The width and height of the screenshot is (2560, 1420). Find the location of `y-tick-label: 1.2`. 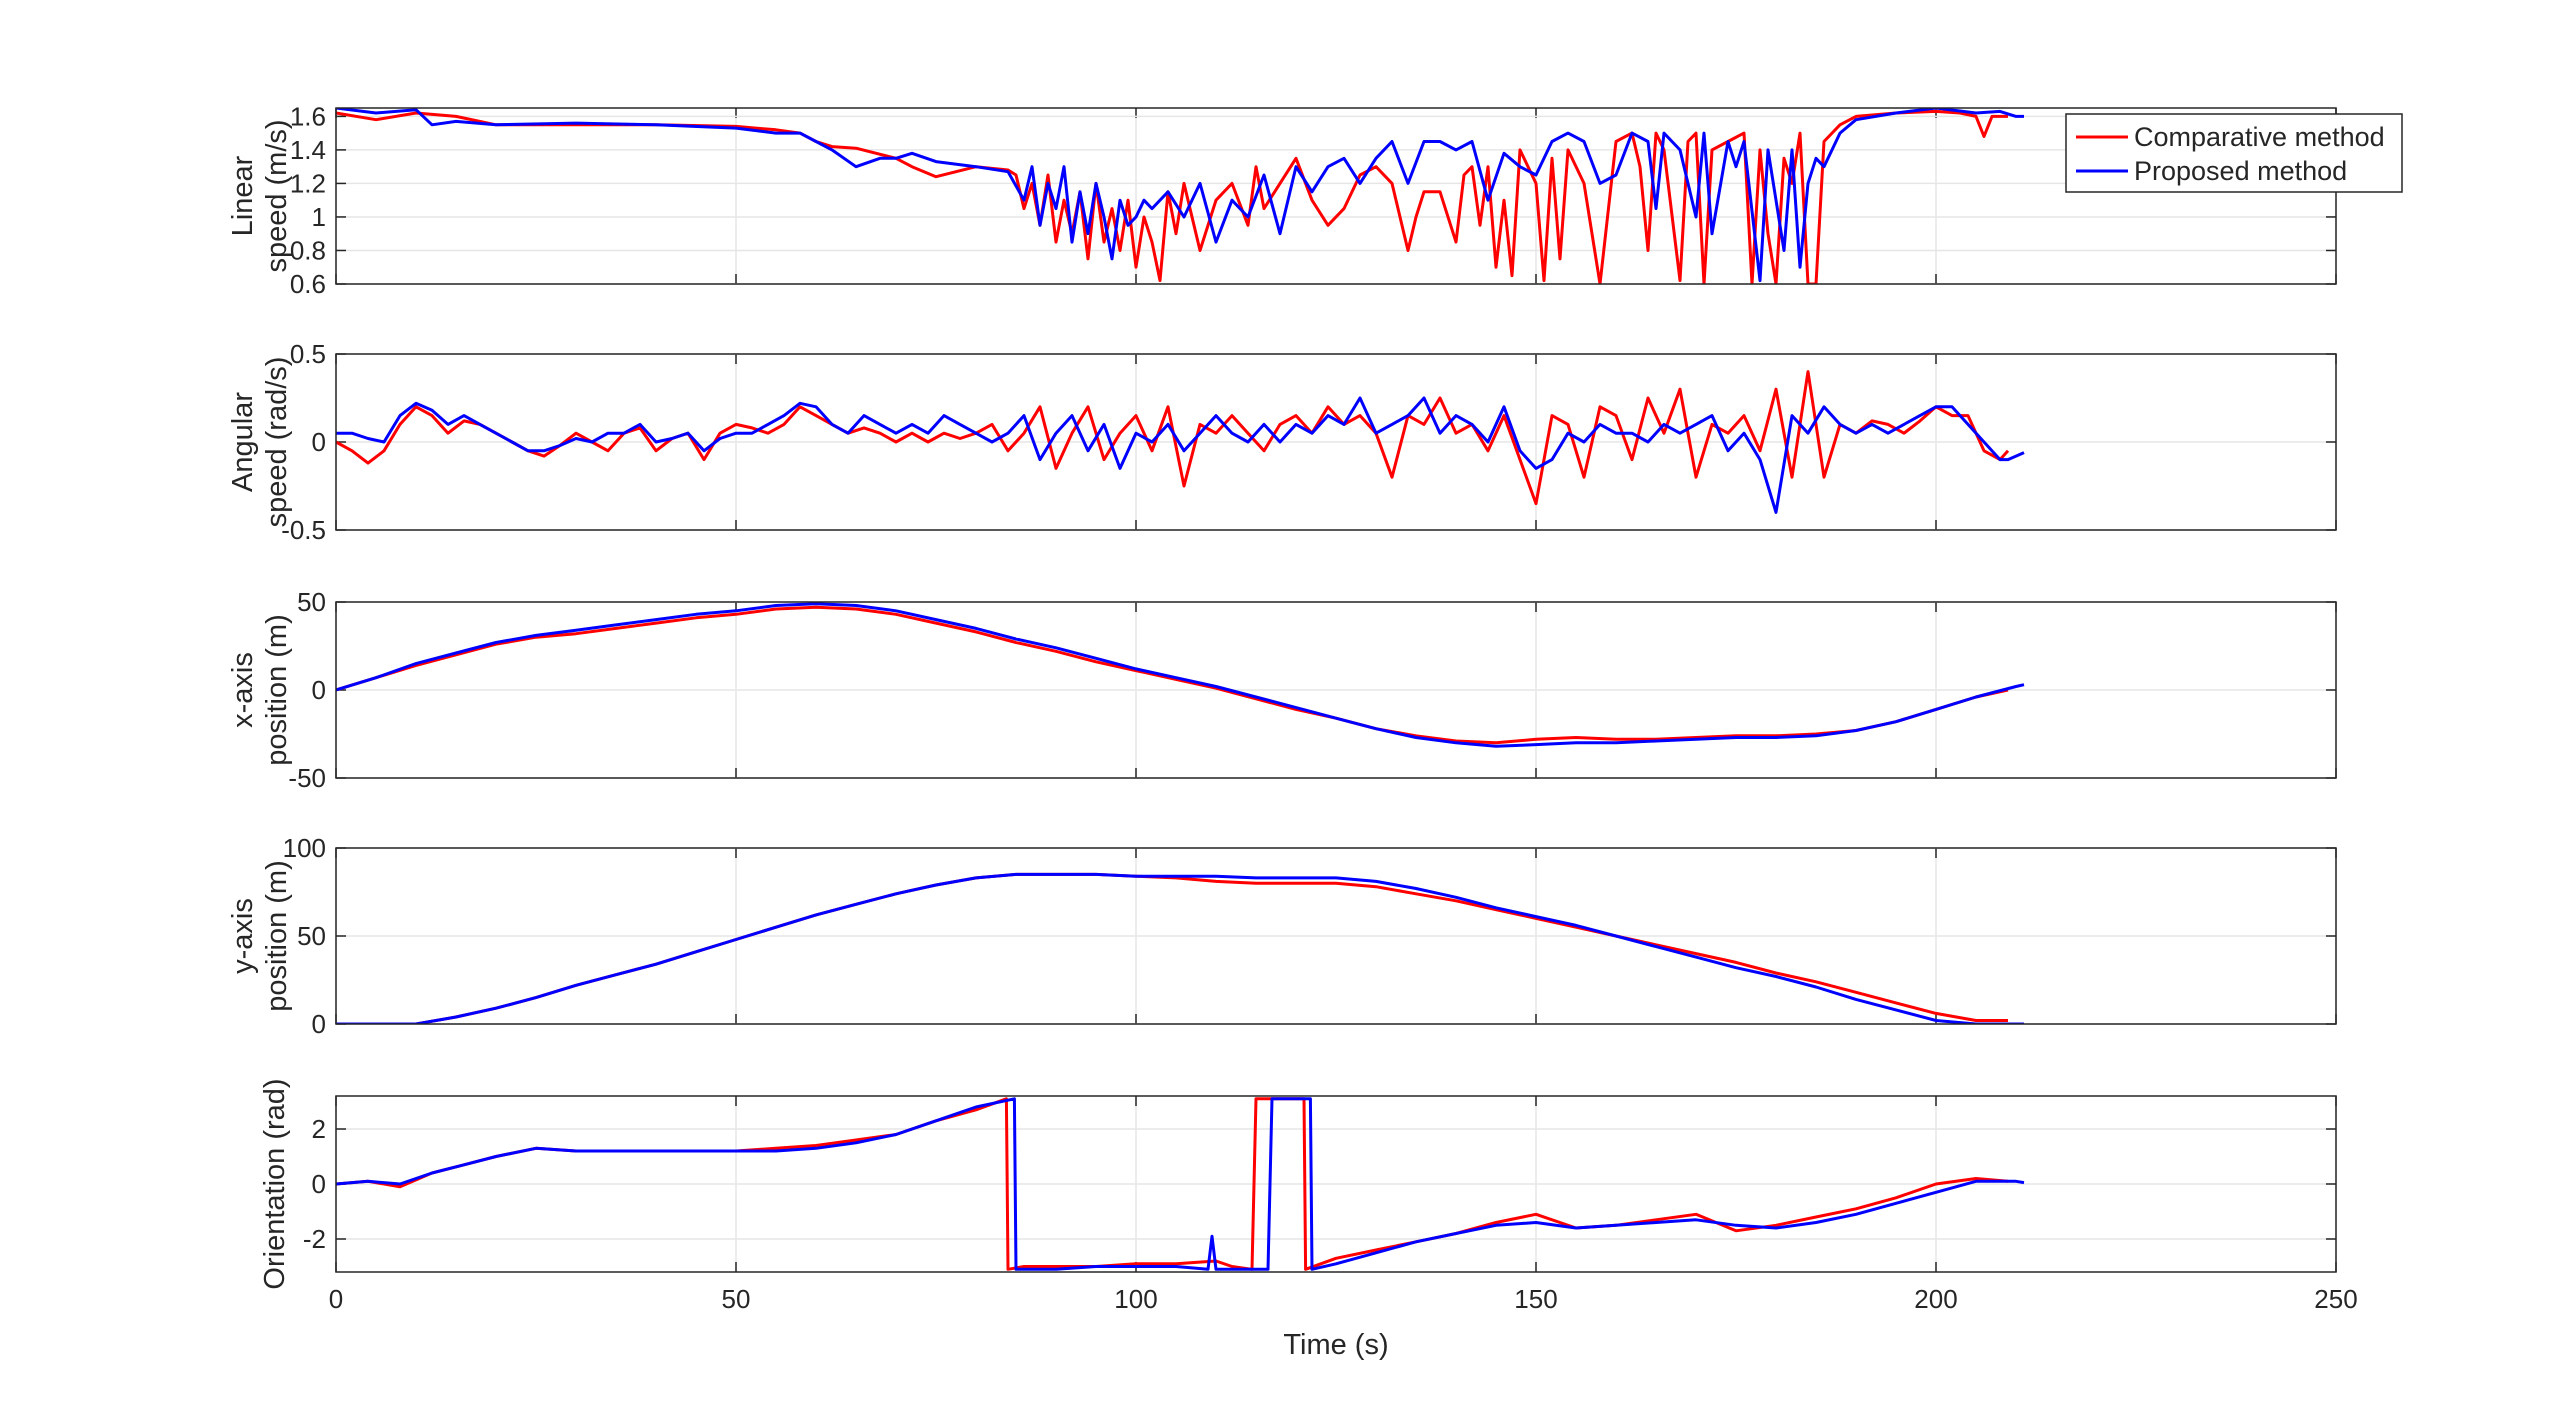

y-tick-label: 1.2 is located at coordinates (308, 183).